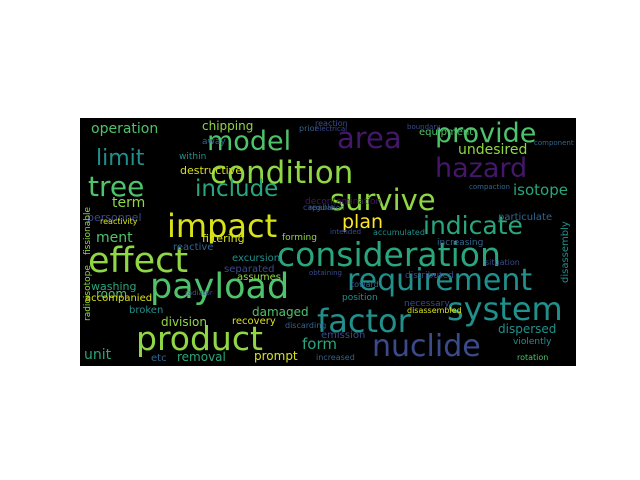 The height and width of the screenshot is (480, 640). Describe the element at coordinates (228, 126) in the screenshot. I see `word-chipping: chipping` at that location.